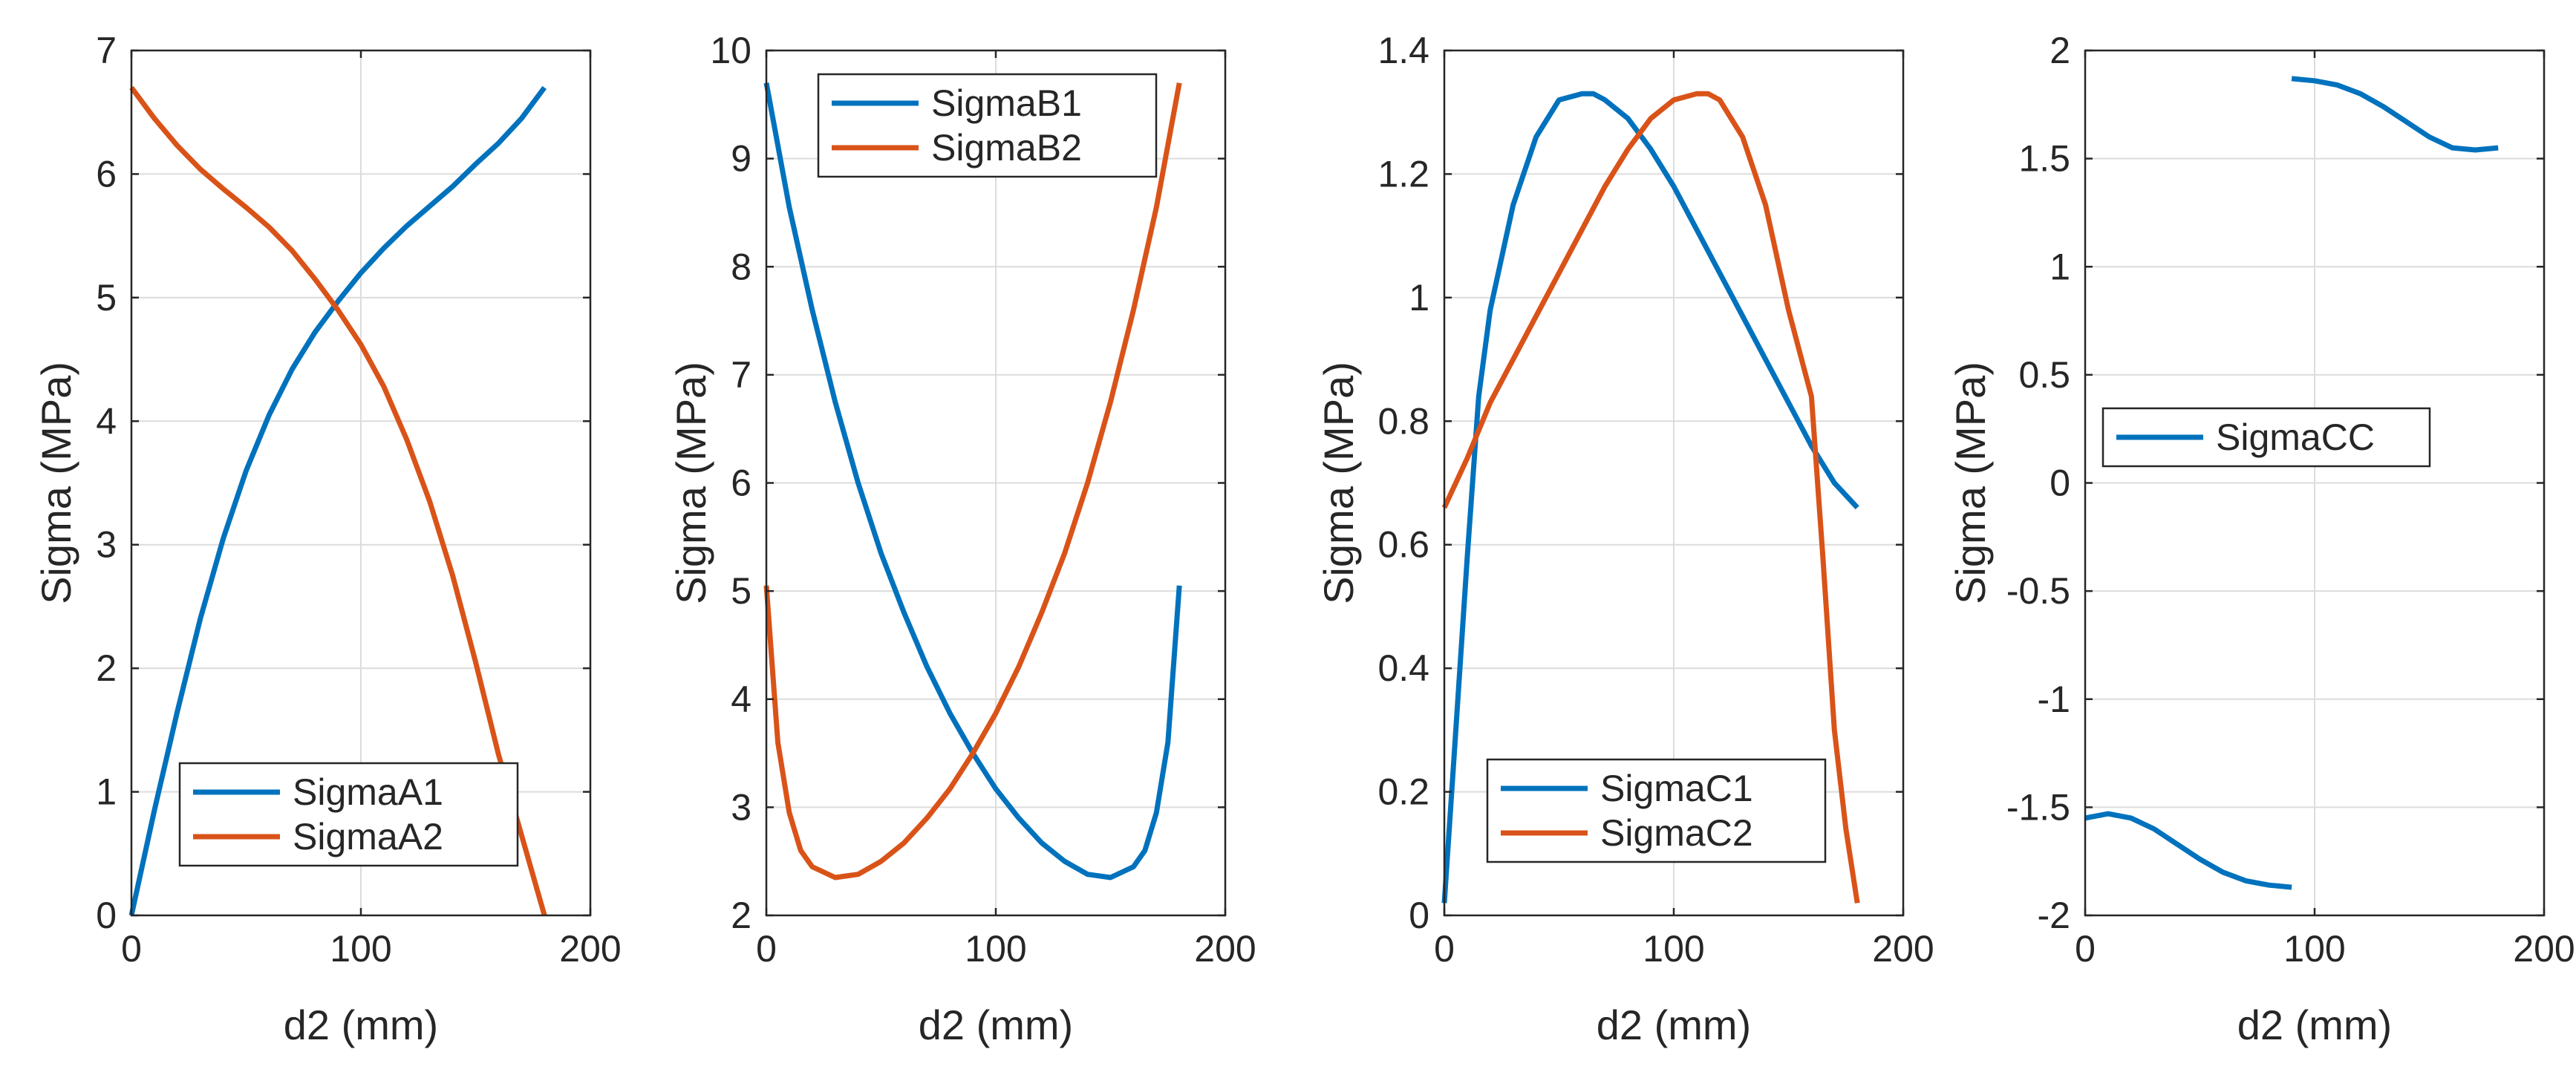  I want to click on y-tick-label: 0.6, so click(1403, 545).